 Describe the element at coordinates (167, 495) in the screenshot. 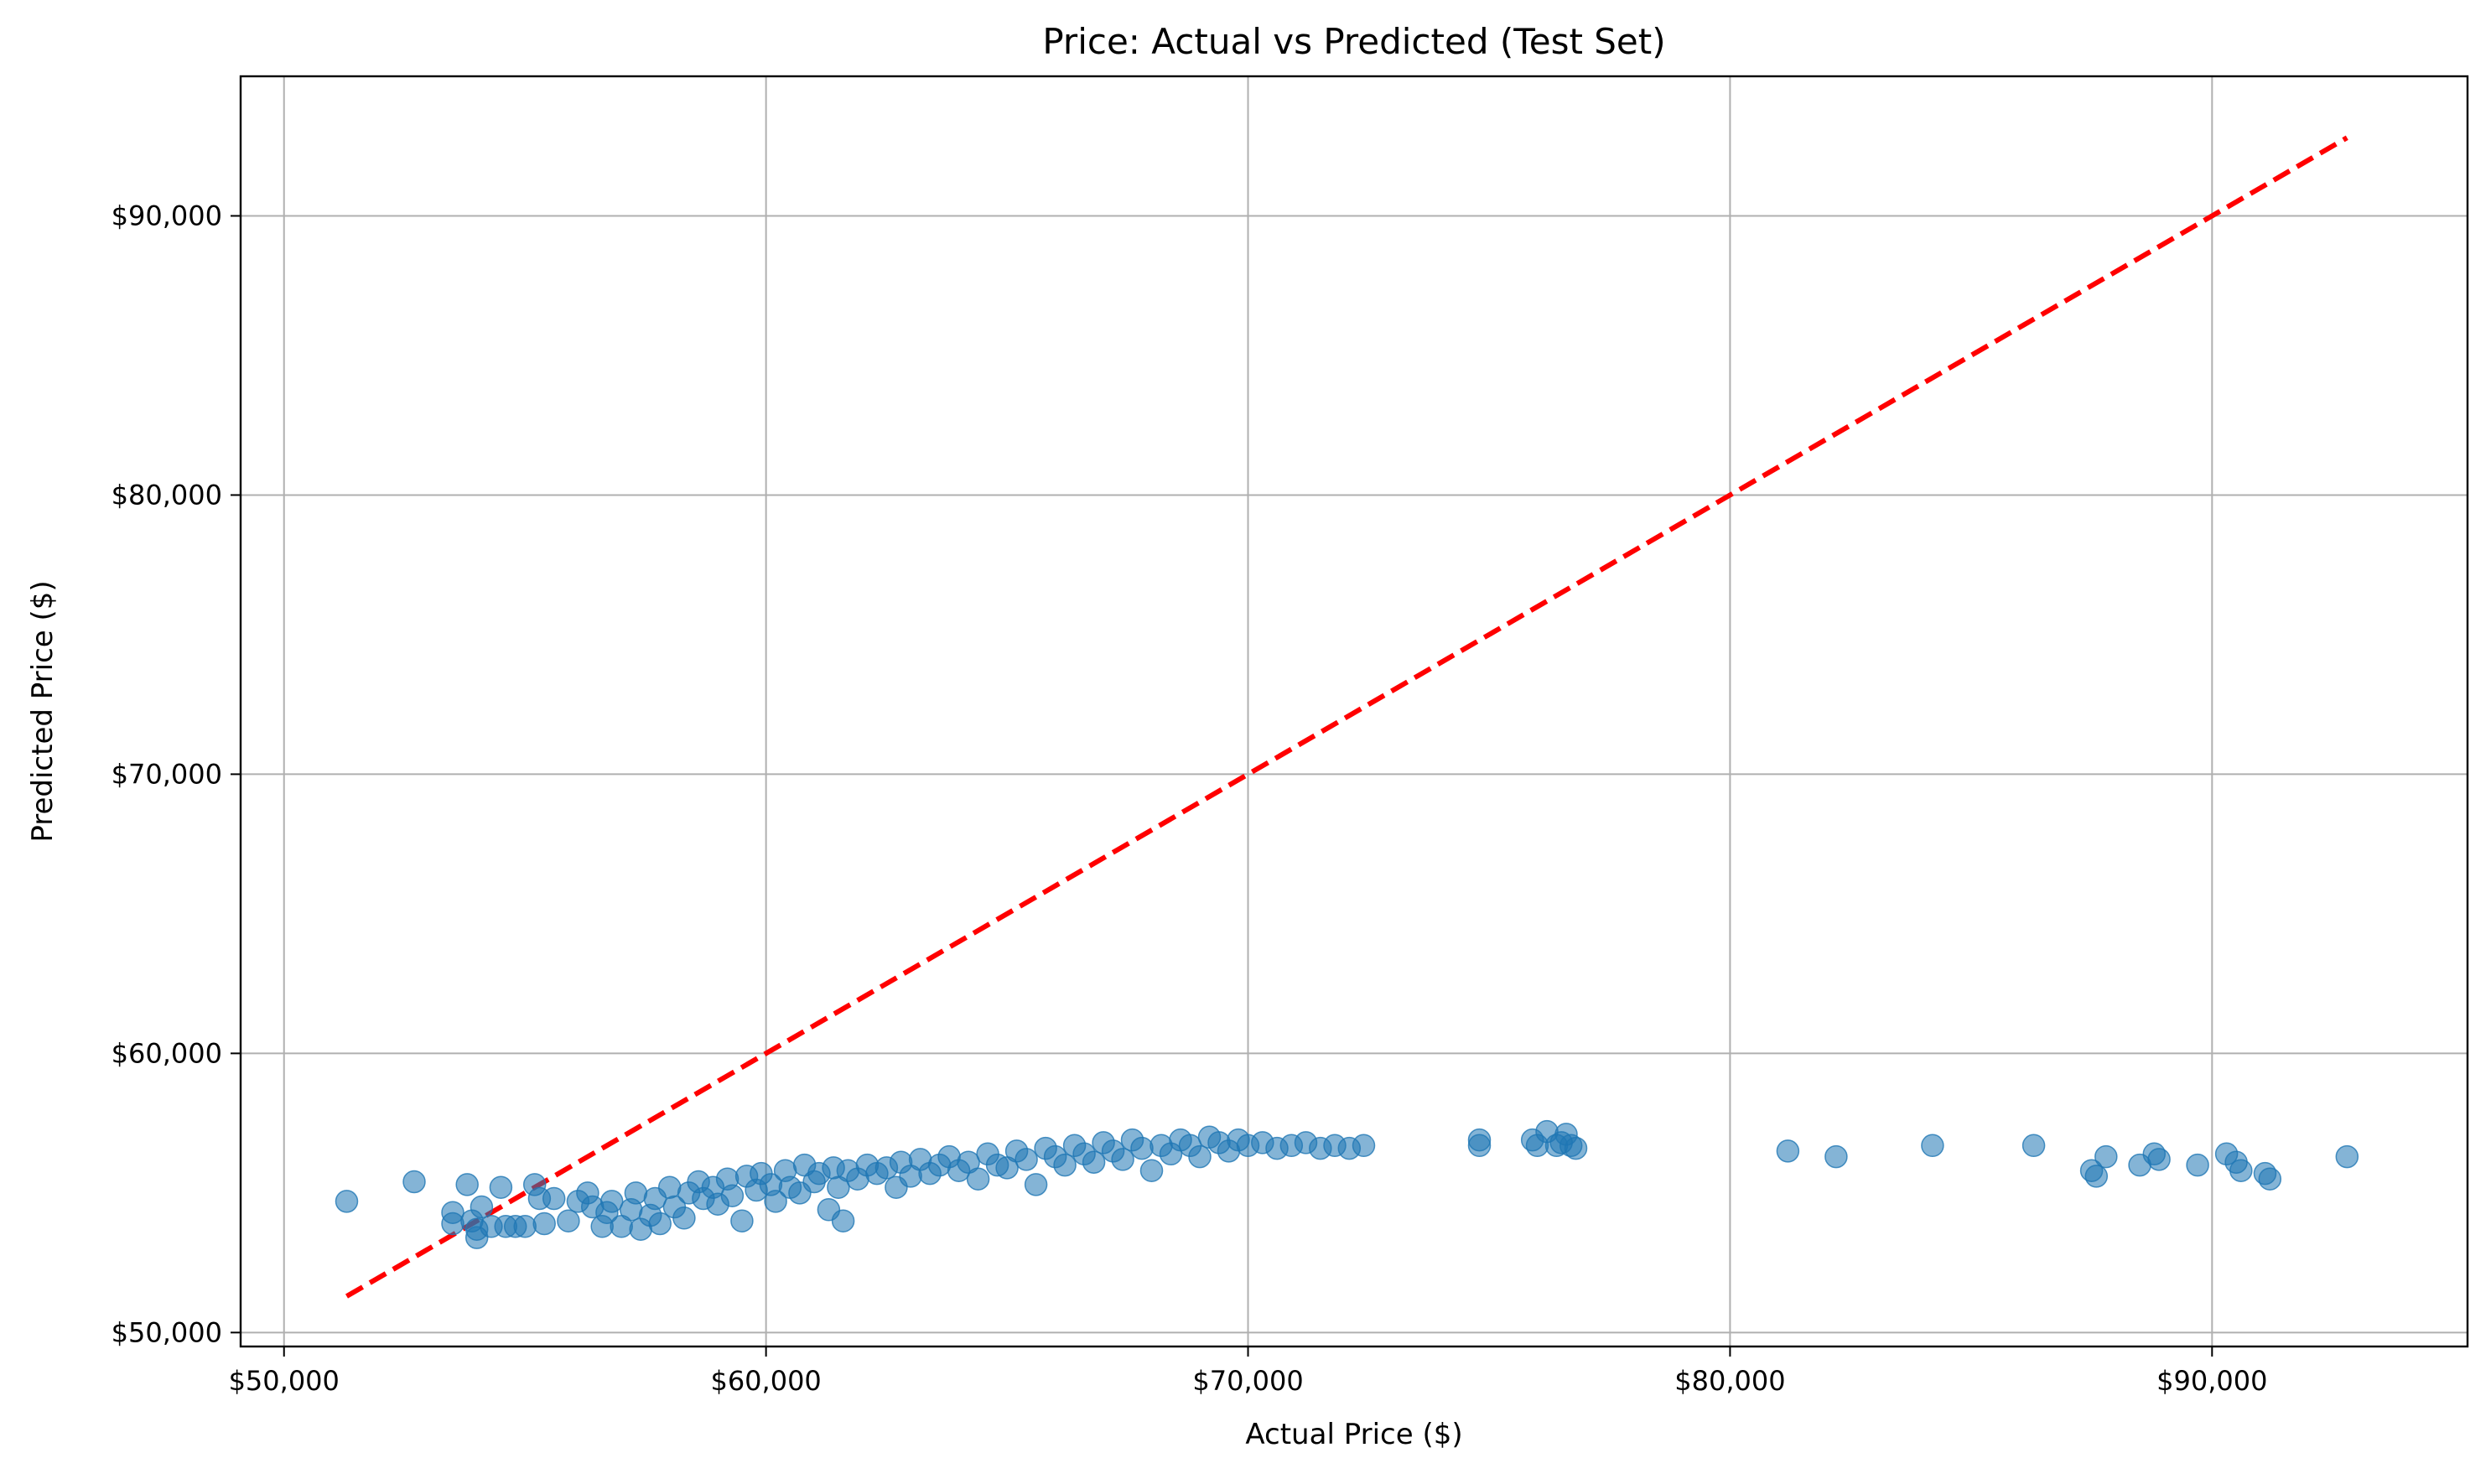

I see `y-tick-label-3: $80,000` at that location.